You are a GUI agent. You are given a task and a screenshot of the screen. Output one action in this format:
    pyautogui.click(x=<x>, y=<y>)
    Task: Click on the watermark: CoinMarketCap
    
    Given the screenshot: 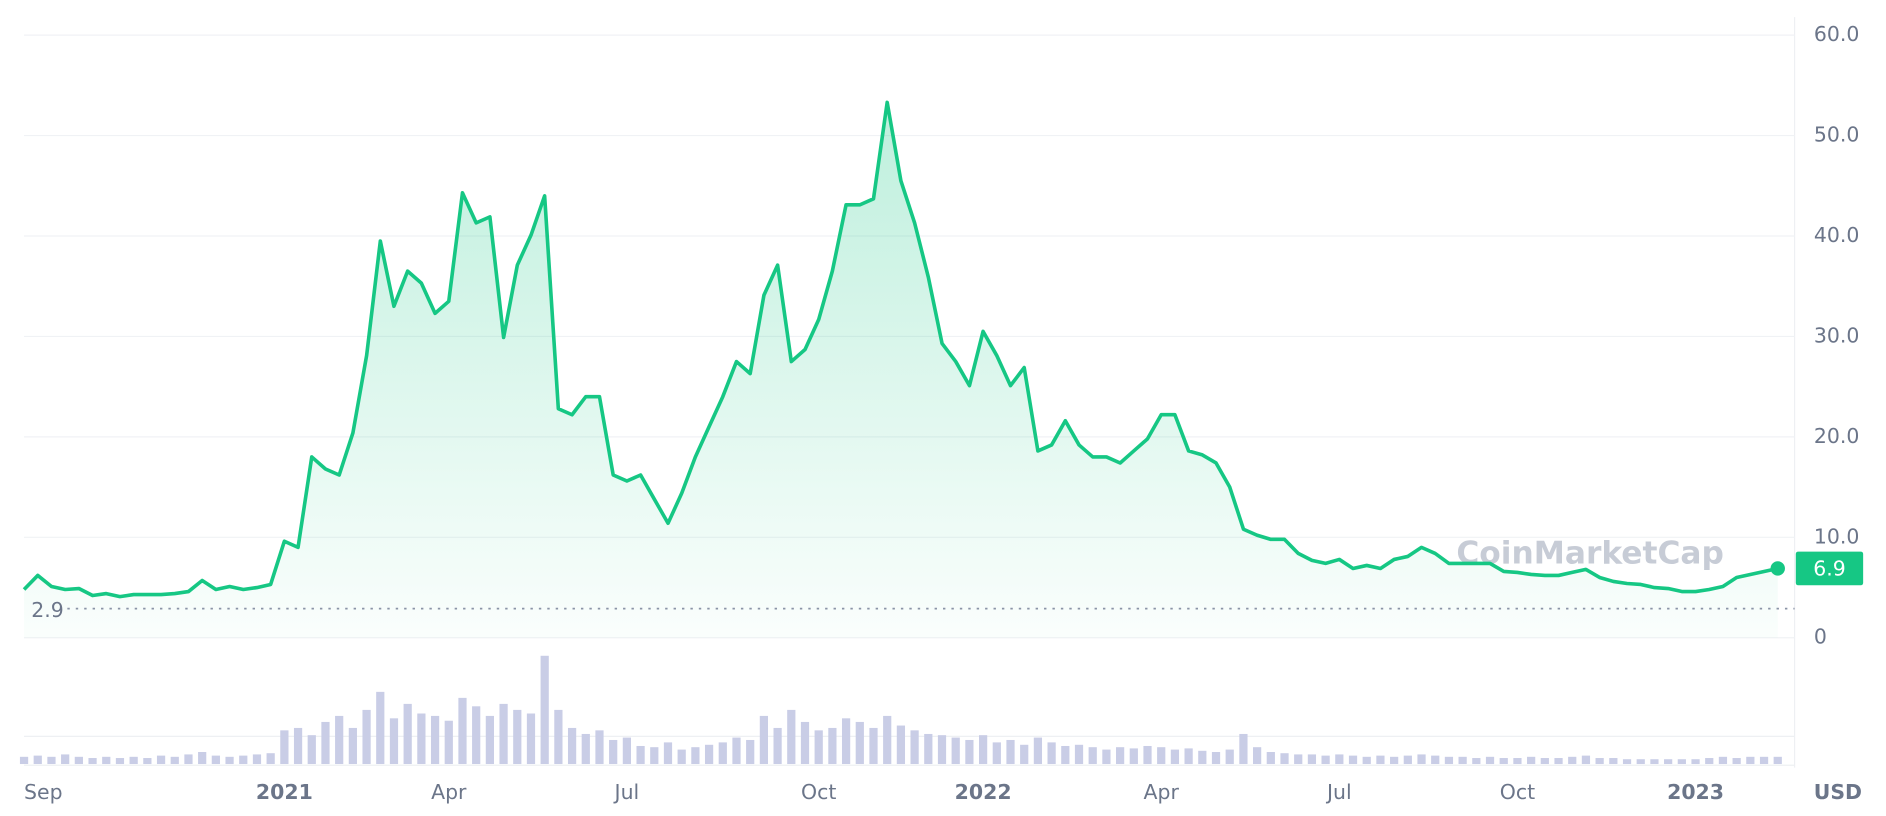 What is the action you would take?
    pyautogui.click(x=1590, y=554)
    